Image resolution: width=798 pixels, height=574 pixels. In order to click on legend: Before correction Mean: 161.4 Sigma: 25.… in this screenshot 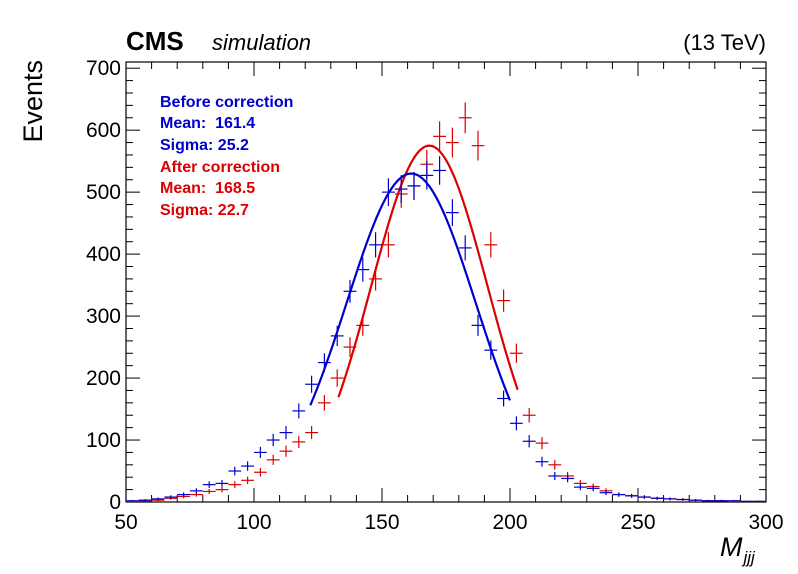, I will do `click(226, 156)`.